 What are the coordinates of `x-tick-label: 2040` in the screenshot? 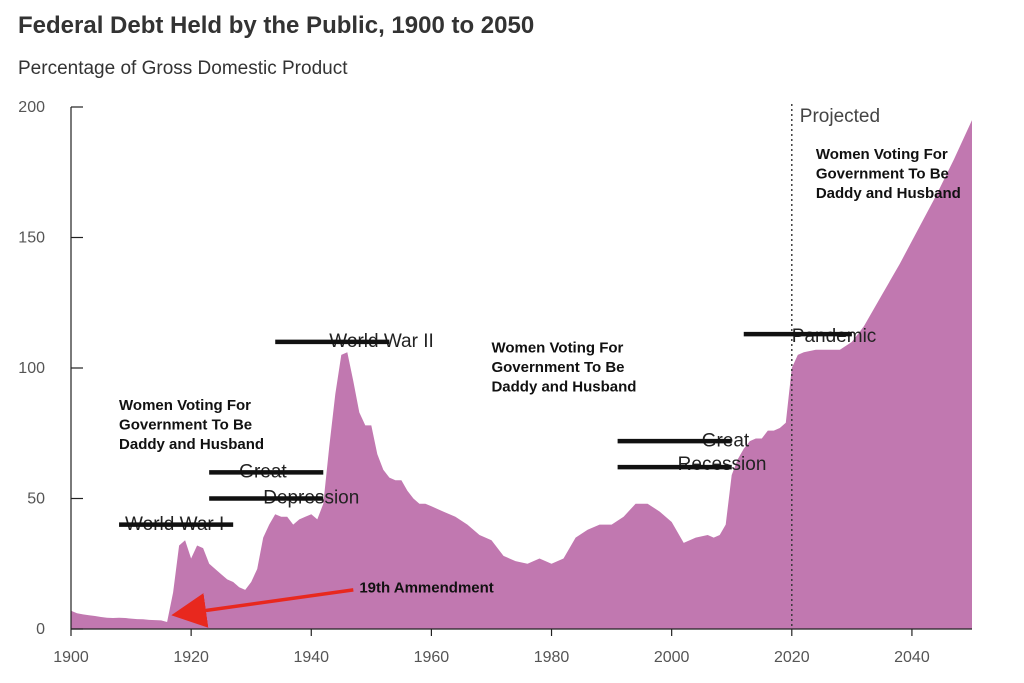 It's located at (912, 657).